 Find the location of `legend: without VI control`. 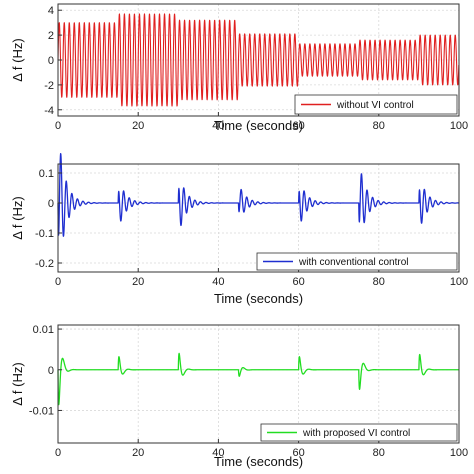

legend: without VI control is located at coordinates (376, 104).